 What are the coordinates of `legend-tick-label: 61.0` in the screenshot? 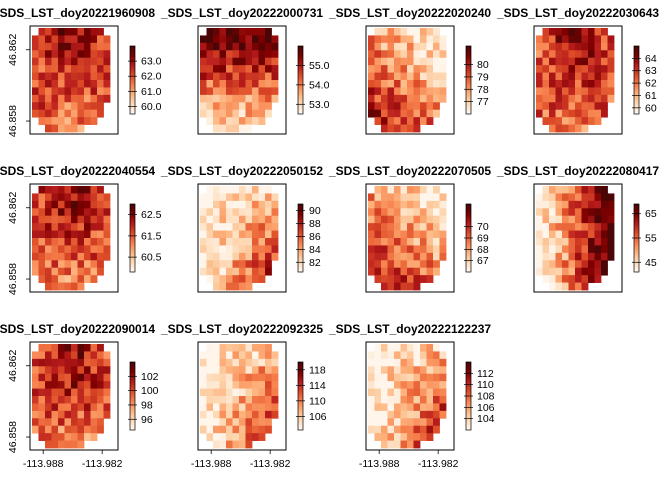 It's located at (151, 92).